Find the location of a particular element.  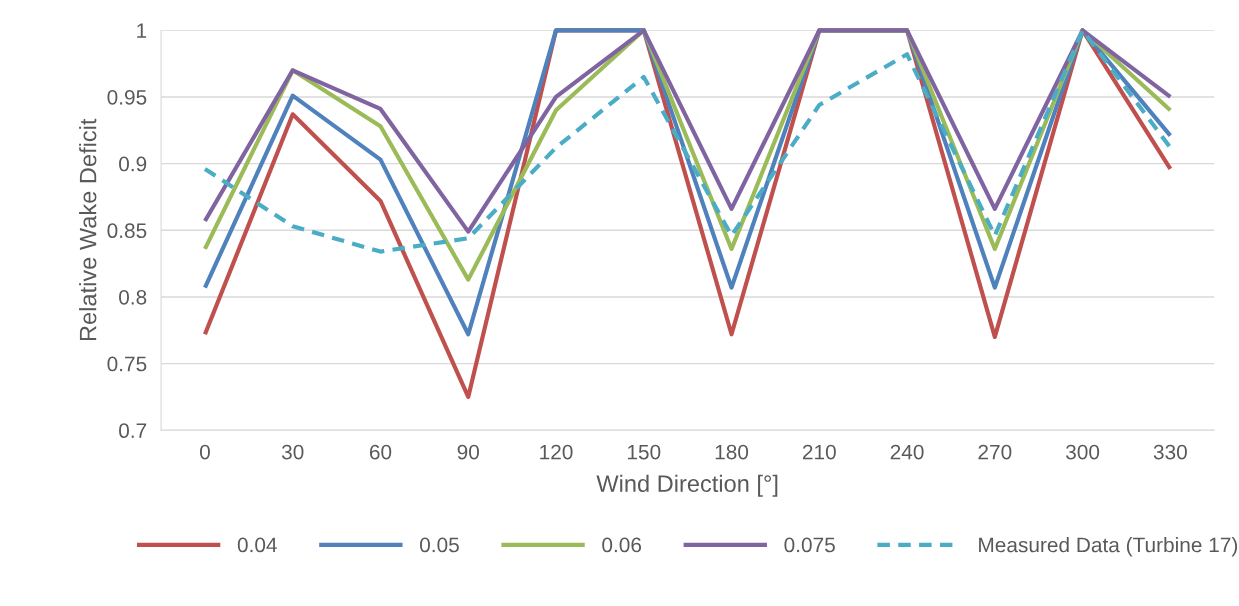

y-axis-title: Relative Wake Deficit is located at coordinates (88, 229).